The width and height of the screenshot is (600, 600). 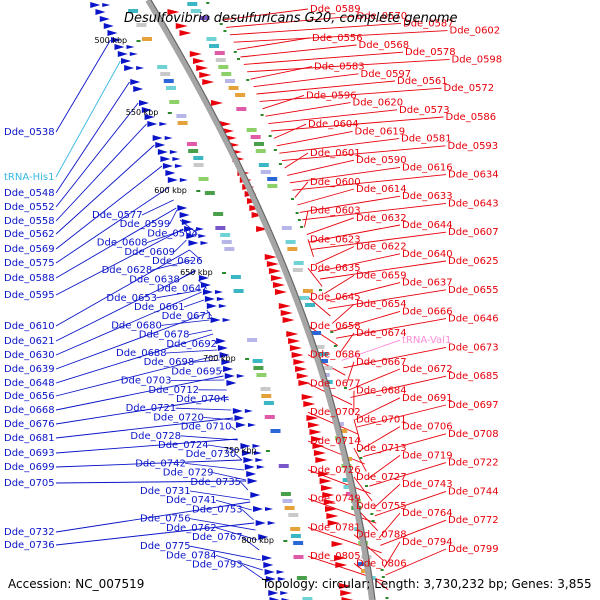 What do you see at coordinates (165, 519) in the screenshot?
I see `gene-label-left: Dde_0756` at bounding box center [165, 519].